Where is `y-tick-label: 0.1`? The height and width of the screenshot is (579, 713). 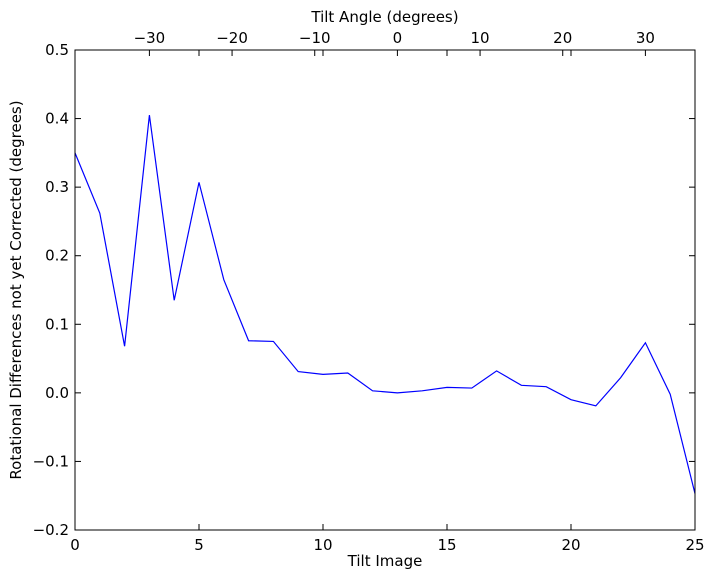 y-tick-label: 0.1 is located at coordinates (57, 324).